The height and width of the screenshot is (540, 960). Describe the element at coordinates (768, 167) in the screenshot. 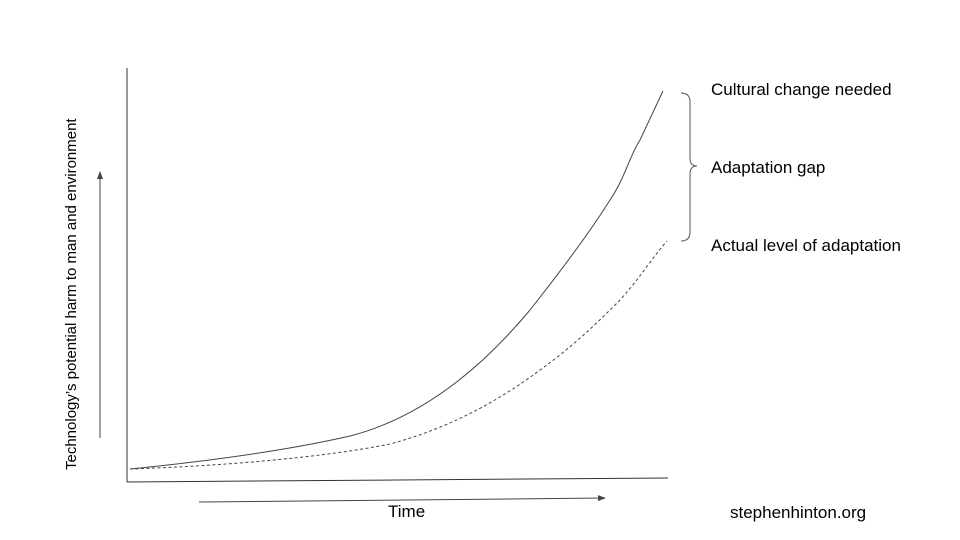

I see `annotation-adaptation-gap: Adaptation gap` at that location.